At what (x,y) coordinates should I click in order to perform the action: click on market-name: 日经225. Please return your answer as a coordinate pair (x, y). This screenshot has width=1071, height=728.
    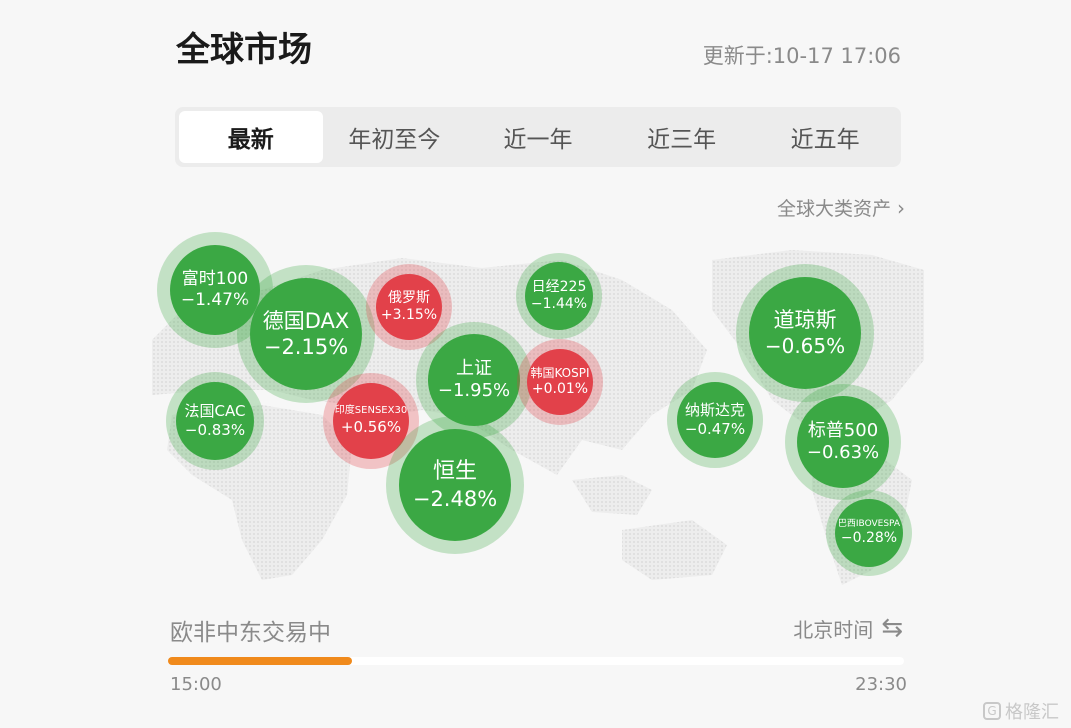
    Looking at the image, I should click on (559, 286).